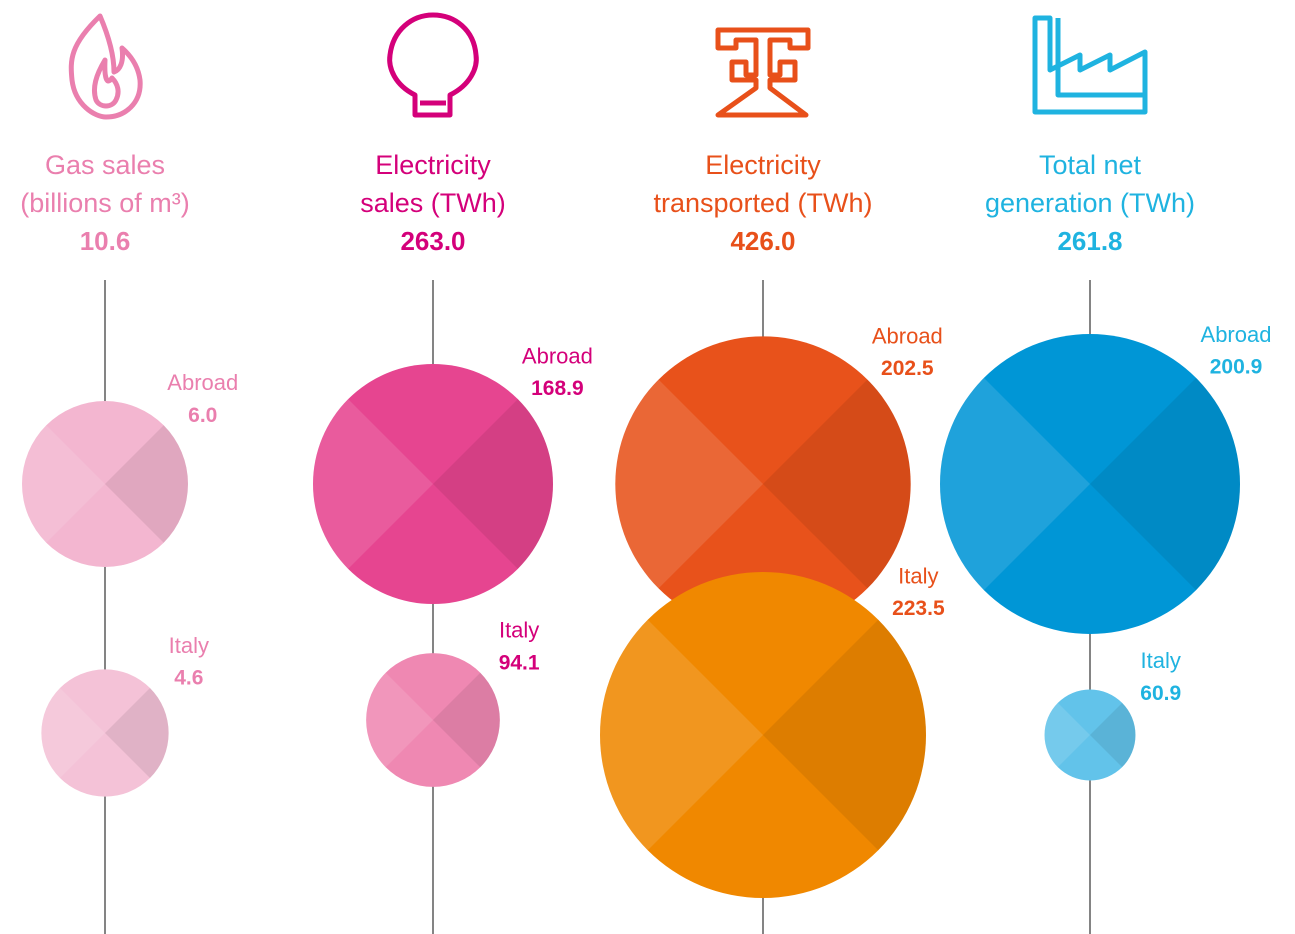  What do you see at coordinates (1089, 241) in the screenshot?
I see `total-value: 261.8` at bounding box center [1089, 241].